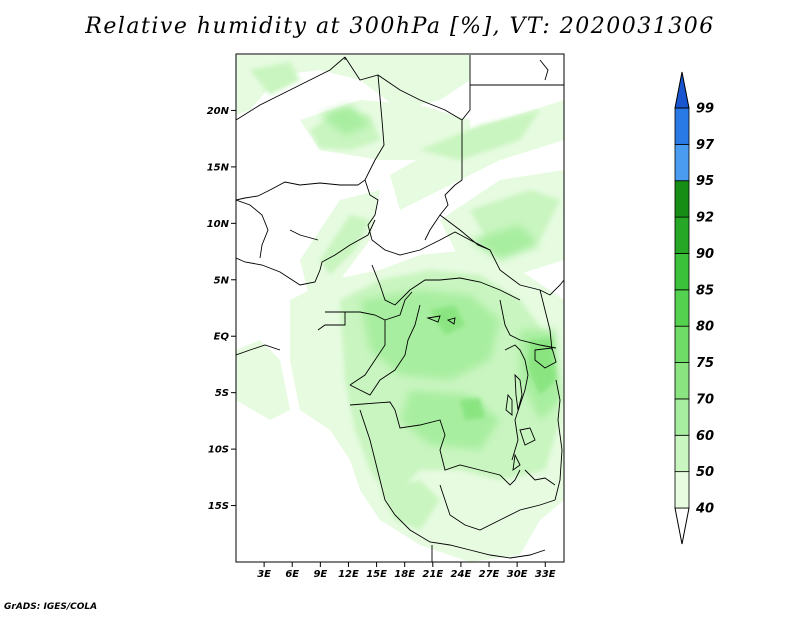  Describe the element at coordinates (705, 327) in the screenshot. I see `colorbar-label: 80` at that location.